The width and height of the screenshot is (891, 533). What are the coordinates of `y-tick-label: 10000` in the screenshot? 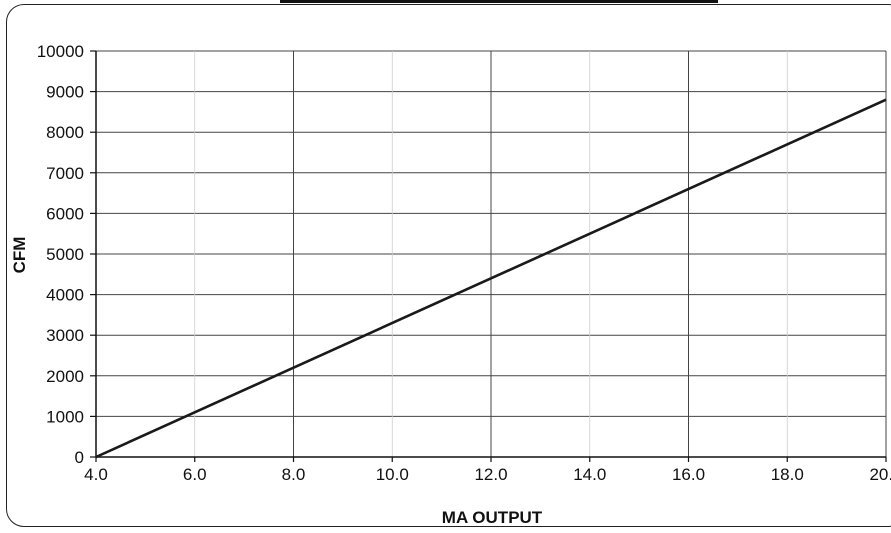 It's located at (60, 51).